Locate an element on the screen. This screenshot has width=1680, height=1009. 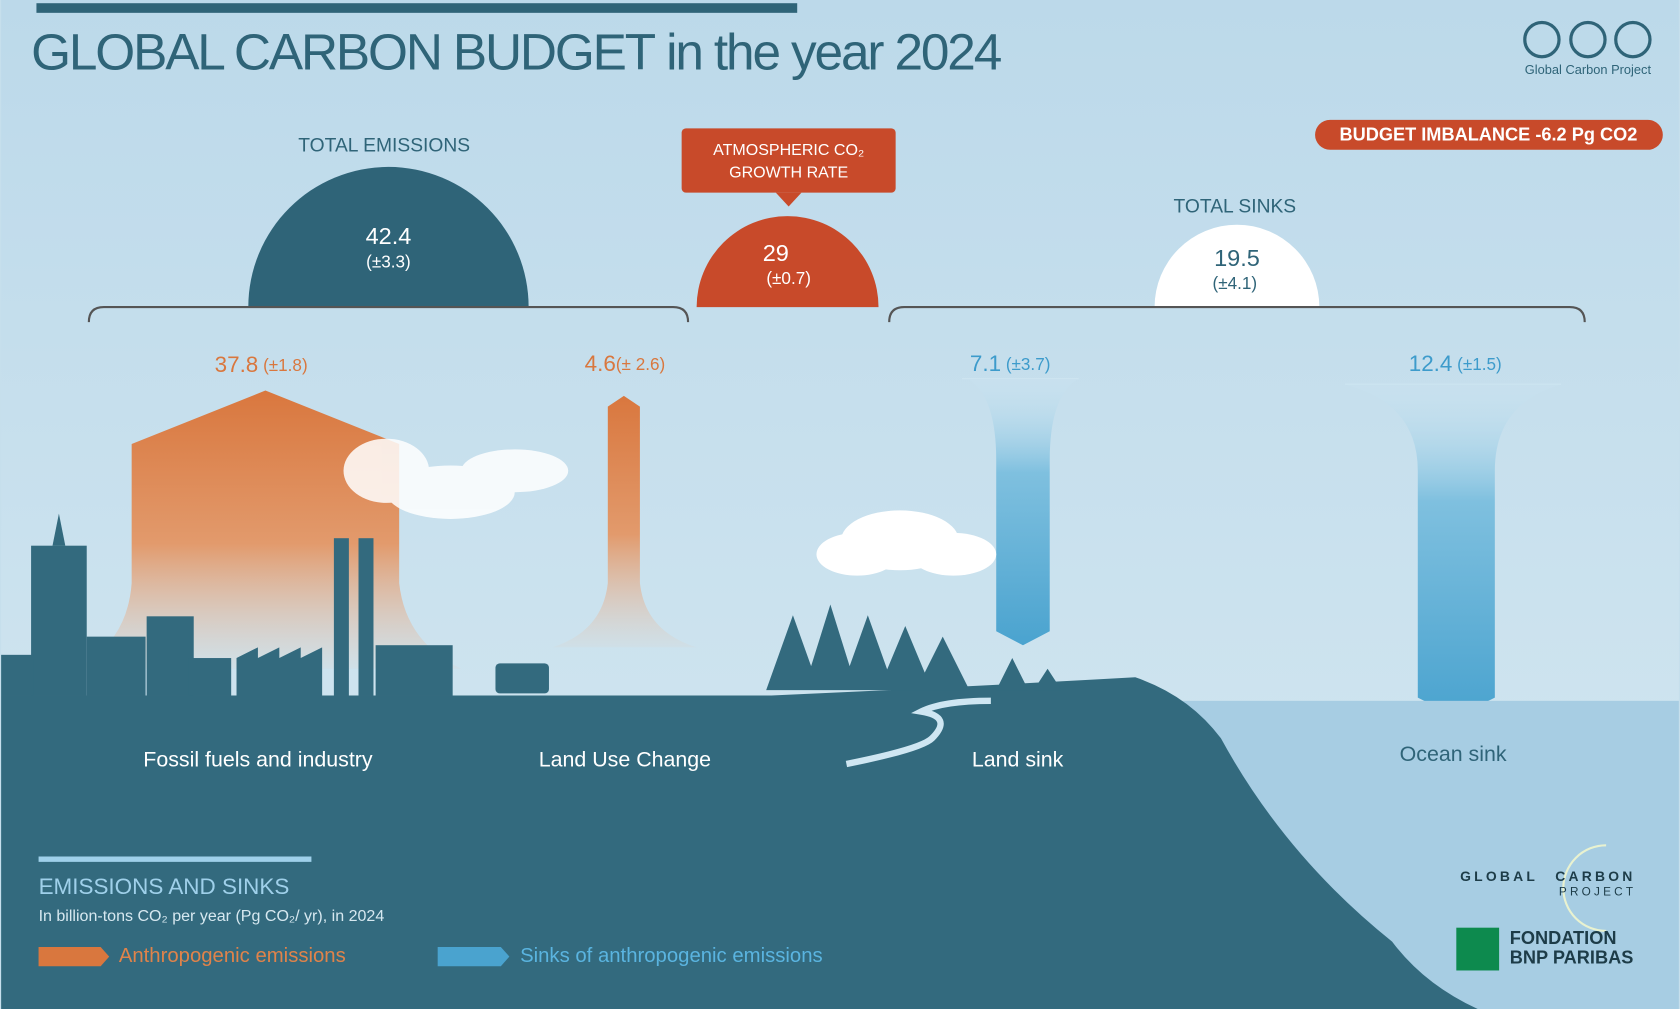
sinks-dome is located at coordinates (1237, 266).